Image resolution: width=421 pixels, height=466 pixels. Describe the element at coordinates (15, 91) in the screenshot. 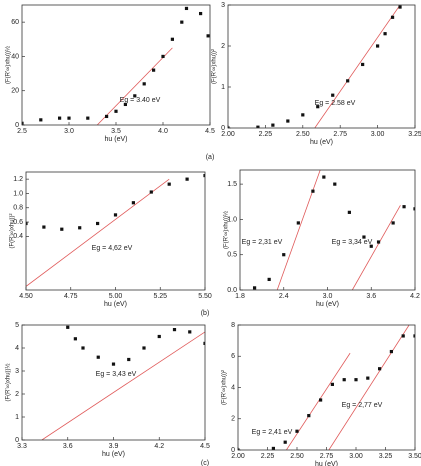

I see `y-tick-label: 20` at that location.